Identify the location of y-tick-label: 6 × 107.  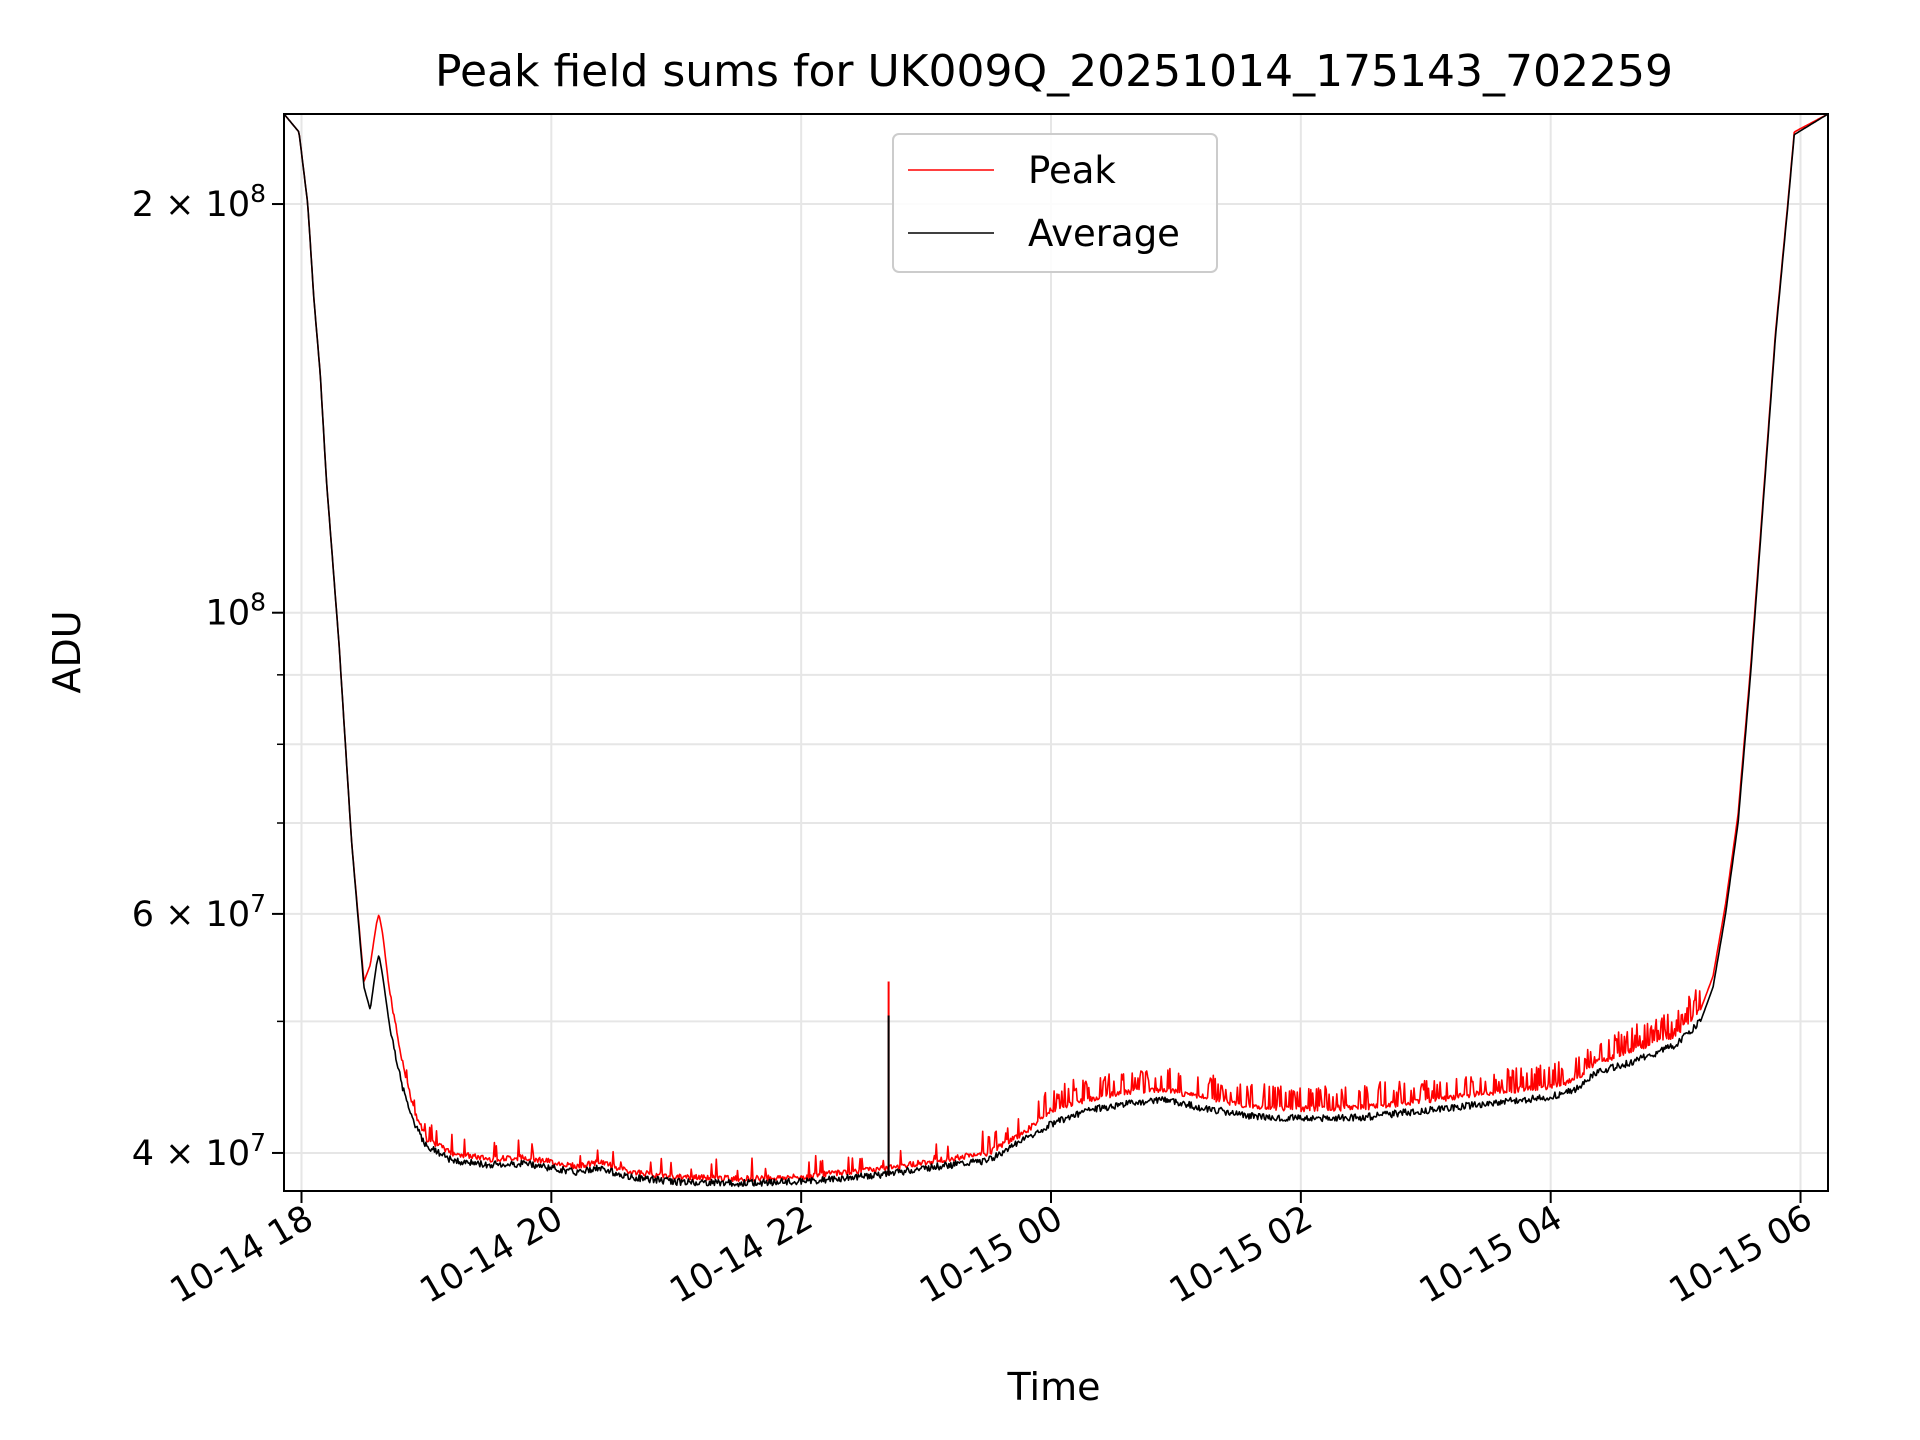
(199, 912).